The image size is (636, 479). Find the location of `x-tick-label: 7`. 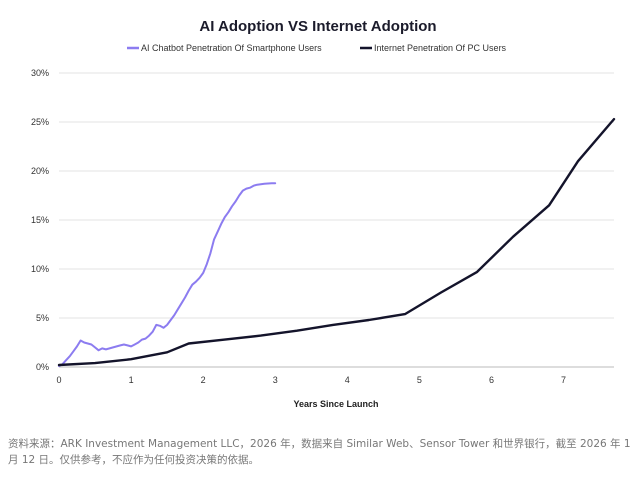

x-tick-label: 7 is located at coordinates (563, 380).